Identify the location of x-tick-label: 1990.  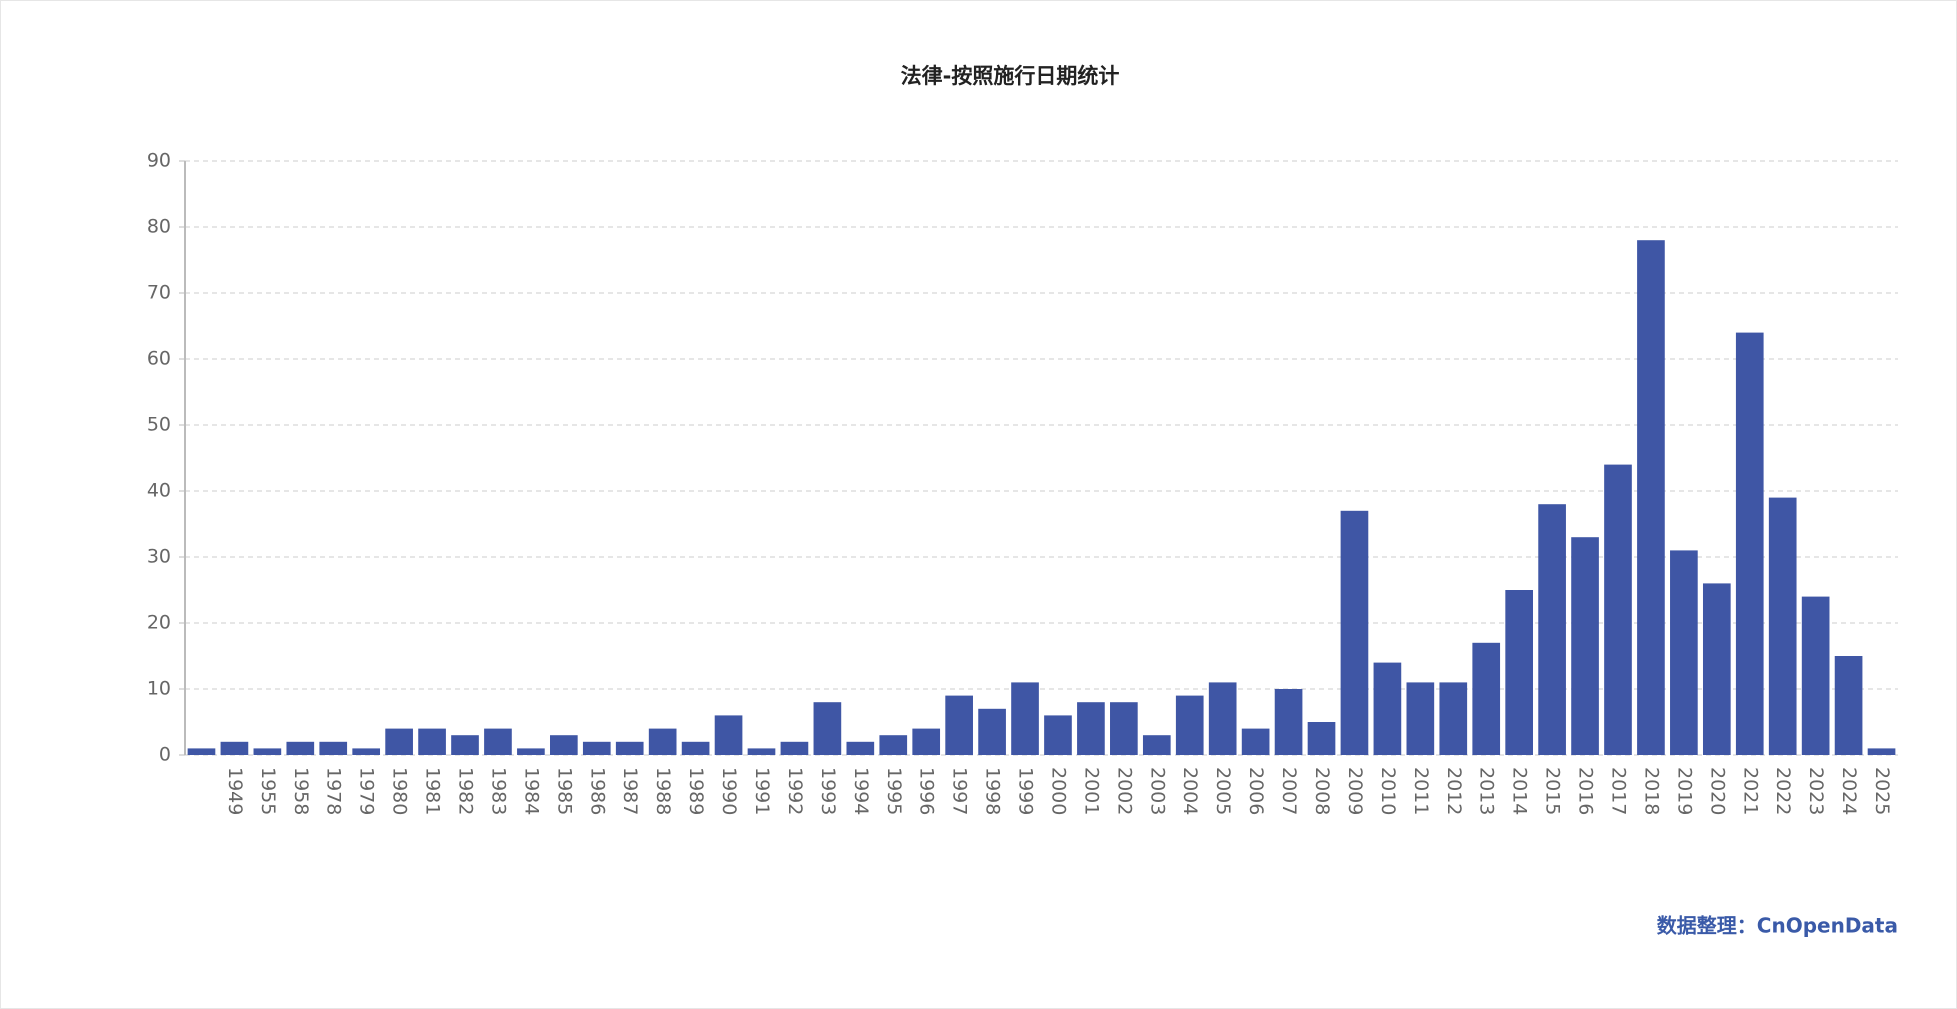
(729, 791).